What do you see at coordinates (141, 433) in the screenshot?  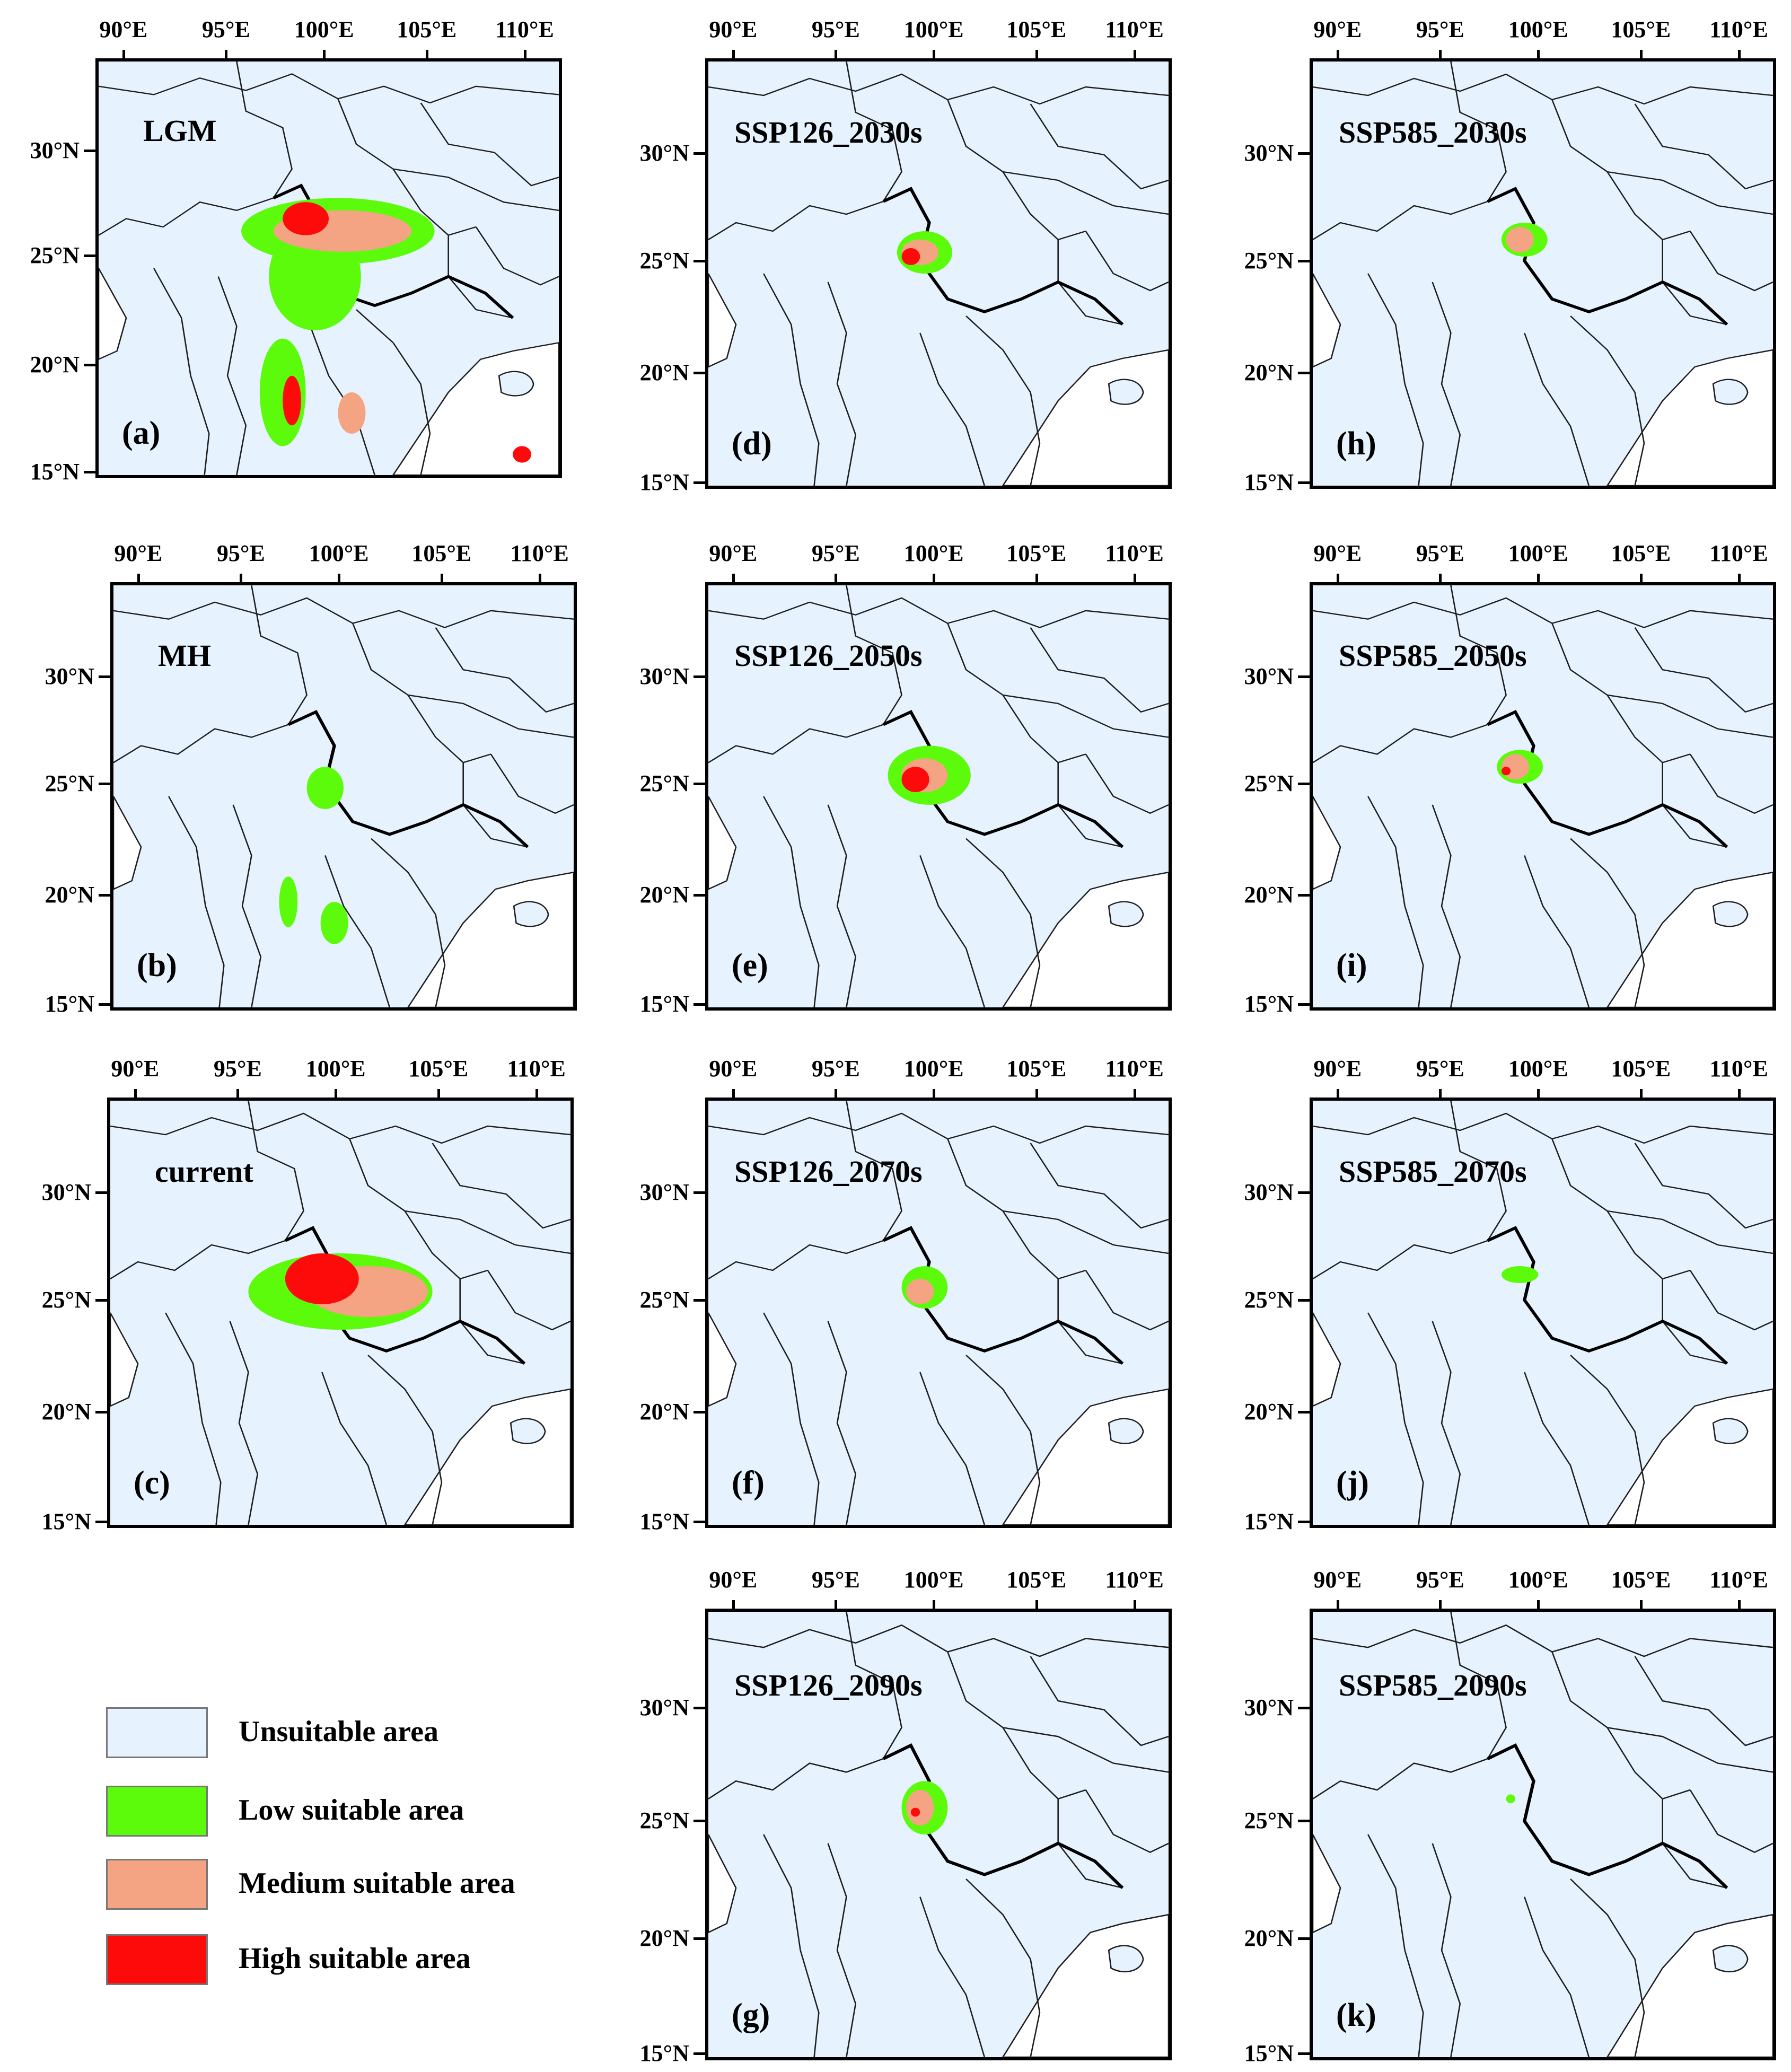 I see `panel-letter: (a)` at bounding box center [141, 433].